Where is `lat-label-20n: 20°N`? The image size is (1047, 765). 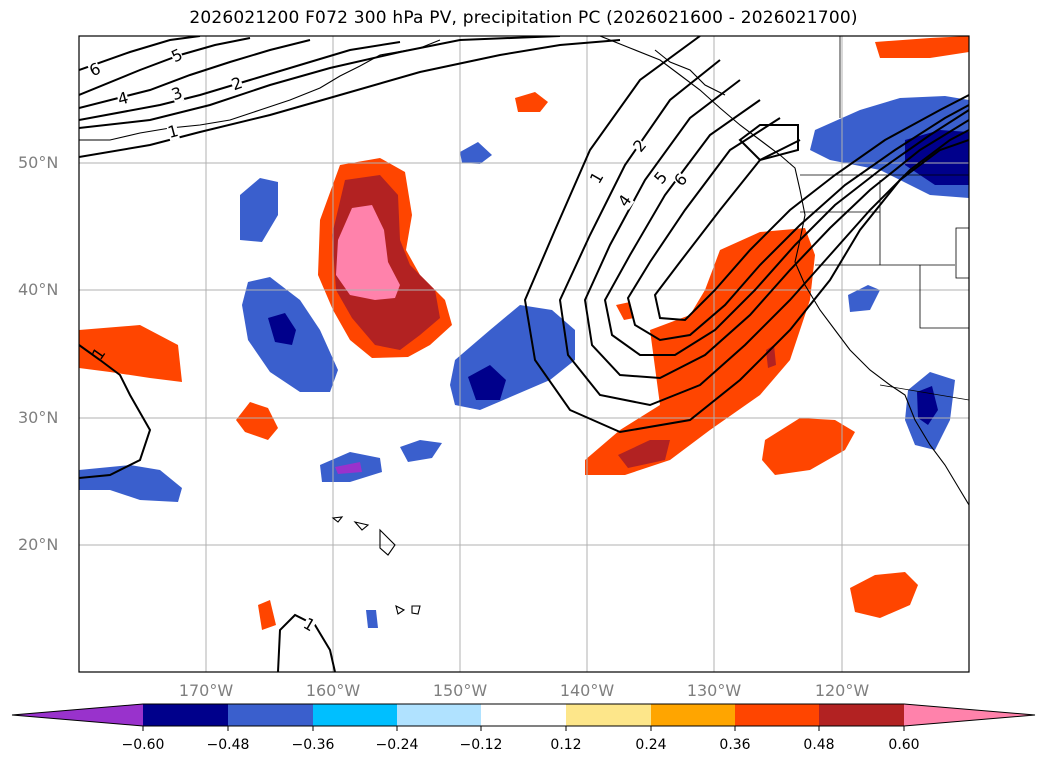
lat-label-20n: 20°N is located at coordinates (38, 544).